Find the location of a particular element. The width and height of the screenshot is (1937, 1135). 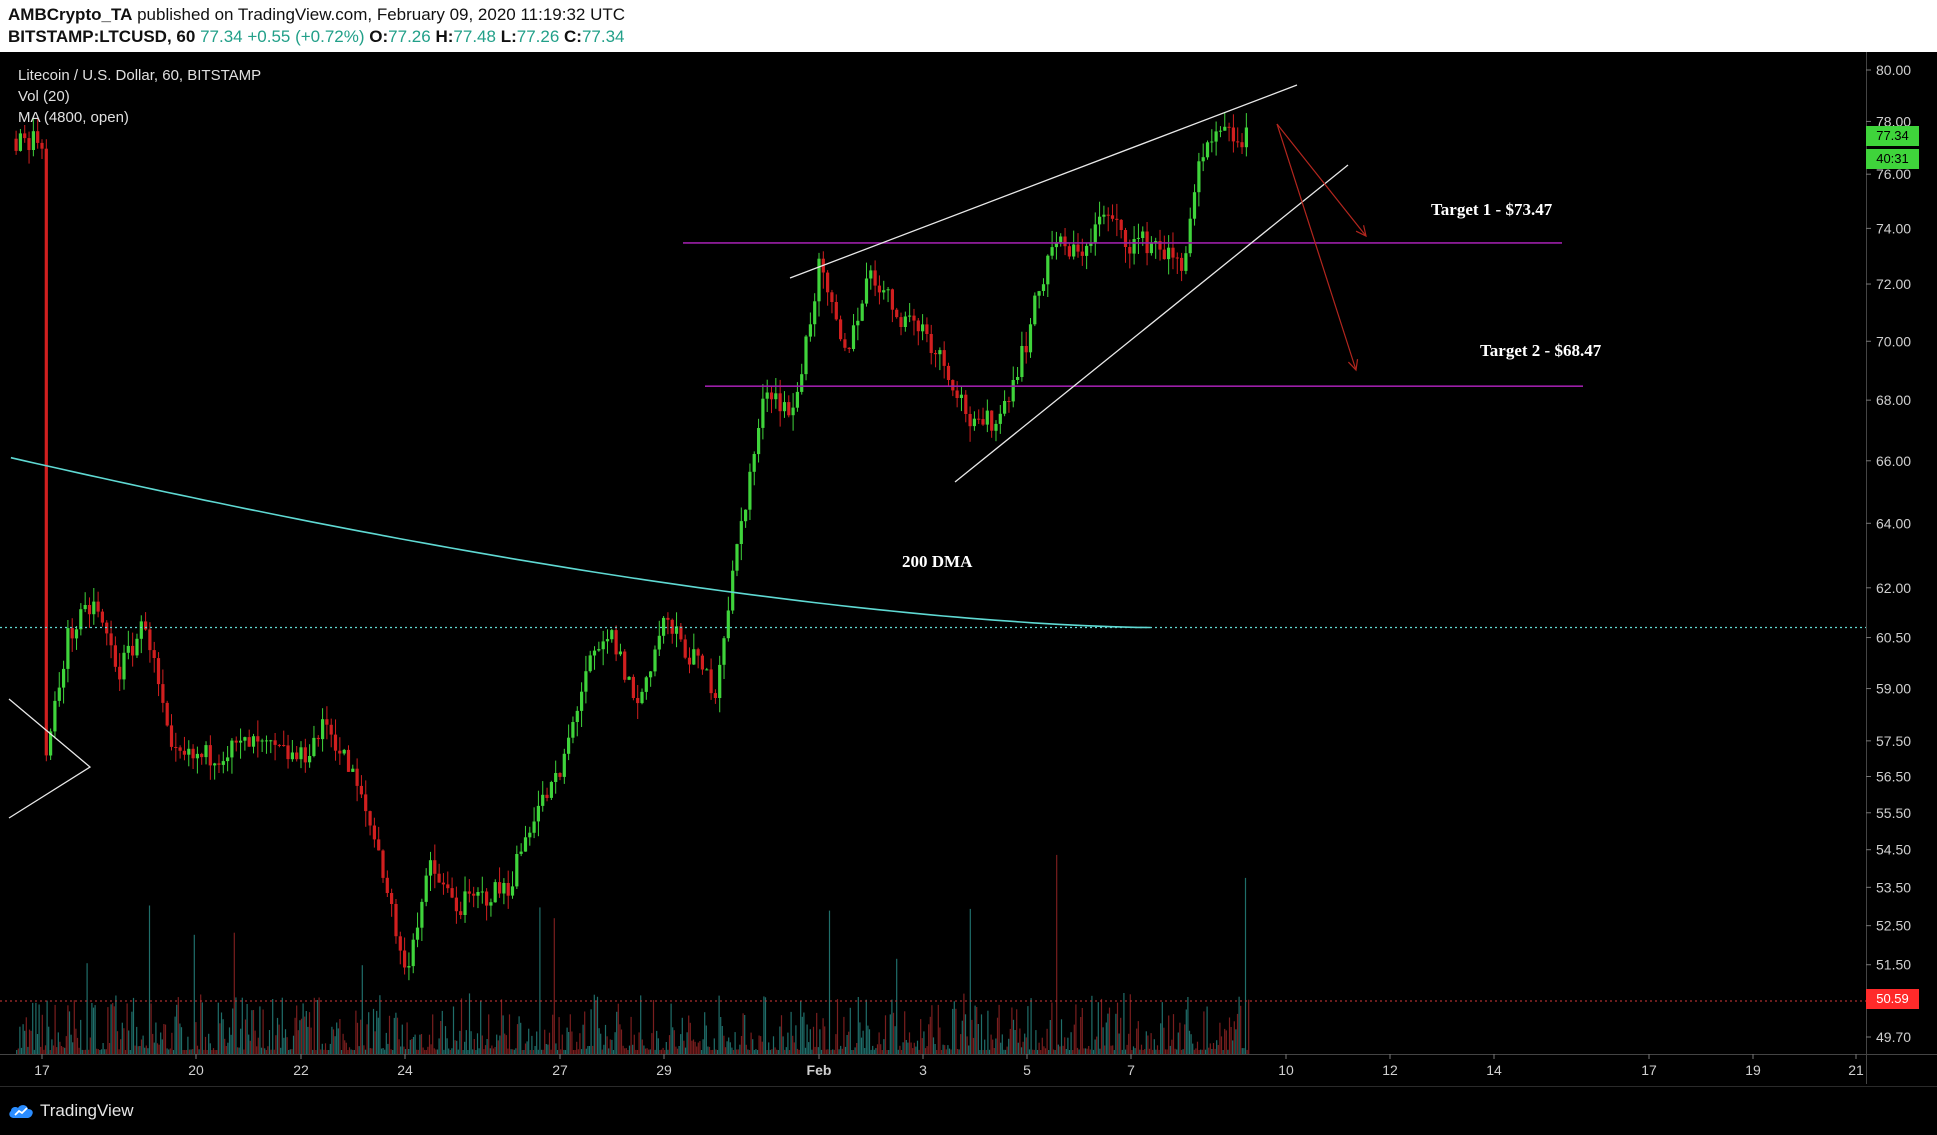

price-tick-label: 49.70 is located at coordinates (1893, 1037).